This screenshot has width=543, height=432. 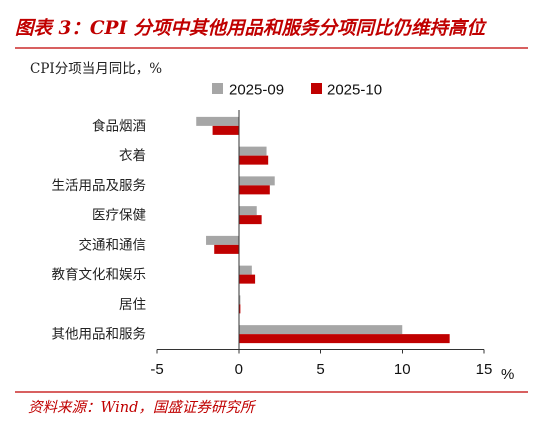 What do you see at coordinates (99, 186) in the screenshot?
I see `category-label: 生活用品及服务` at bounding box center [99, 186].